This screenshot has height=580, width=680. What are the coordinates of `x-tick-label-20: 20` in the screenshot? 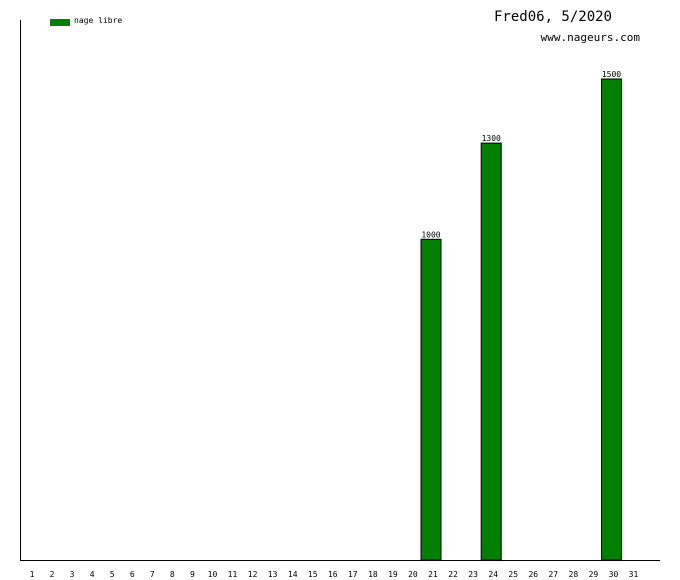 It's located at (413, 574).